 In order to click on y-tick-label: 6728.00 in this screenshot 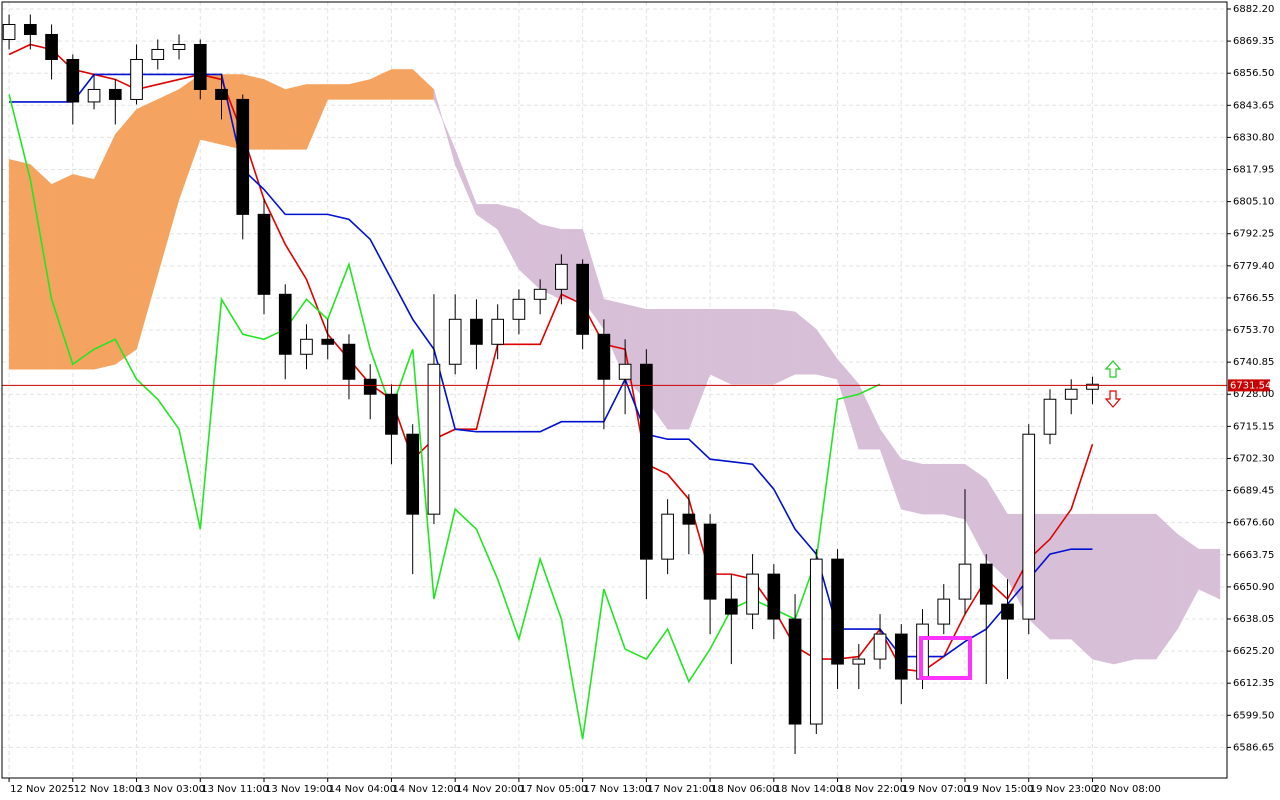, I will do `click(1253, 394)`.